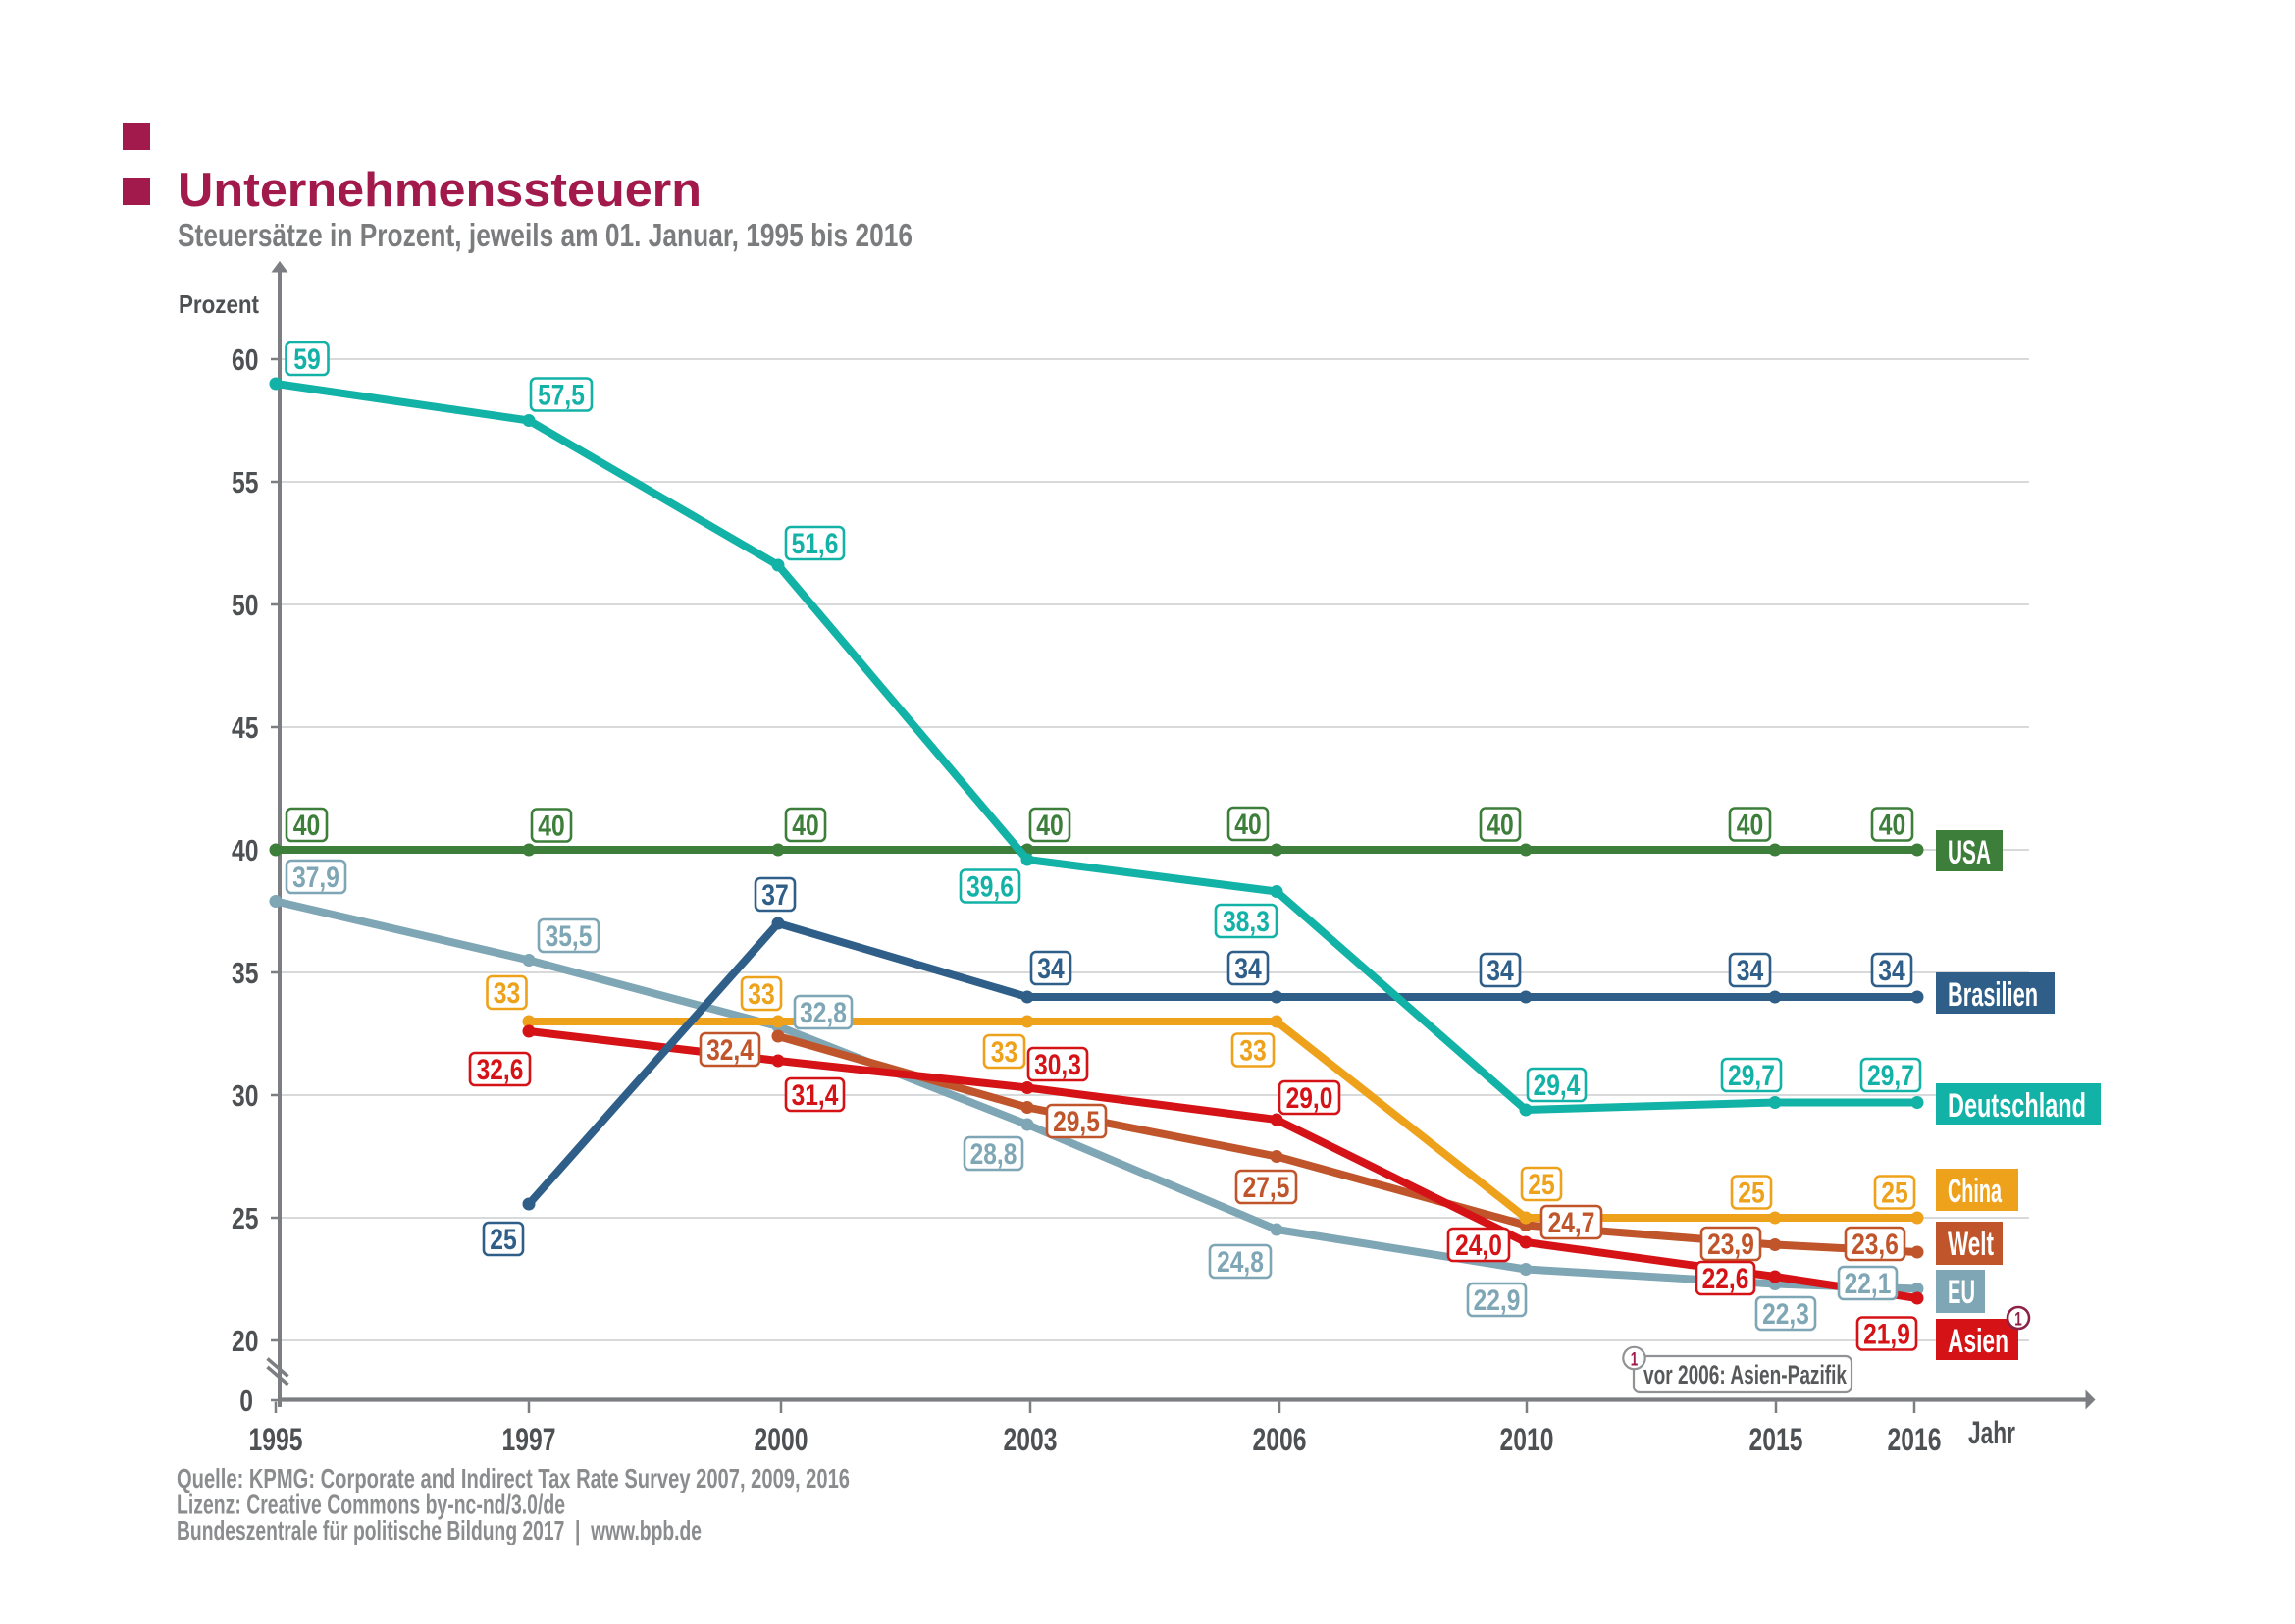 Image resolution: width=2295 pixels, height=1624 pixels. Describe the element at coordinates (276, 1439) in the screenshot. I see `svg-text: 1995` at that location.